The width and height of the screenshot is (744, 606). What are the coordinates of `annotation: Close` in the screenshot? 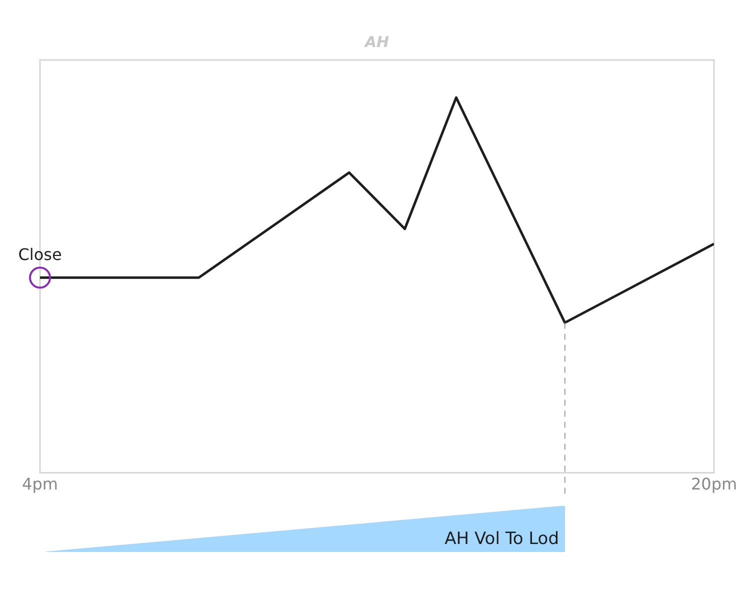 It's located at (40, 254).